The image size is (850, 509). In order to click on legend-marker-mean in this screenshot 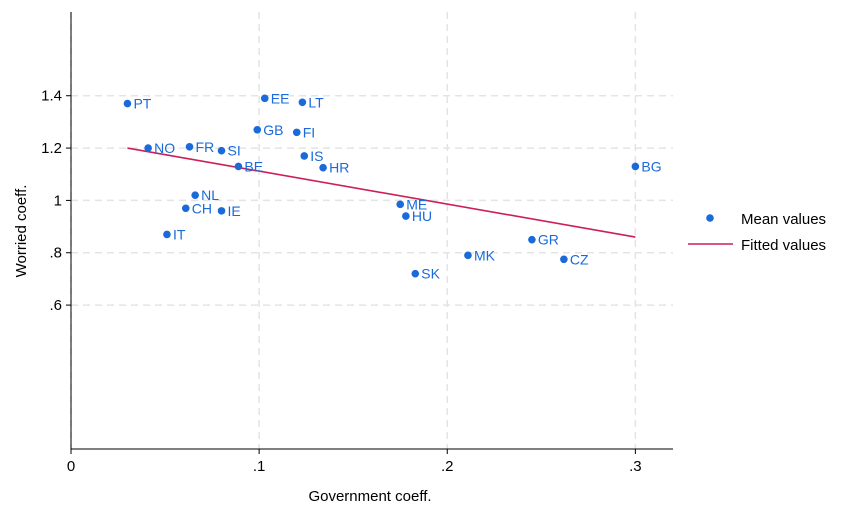, I will do `click(710, 218)`.